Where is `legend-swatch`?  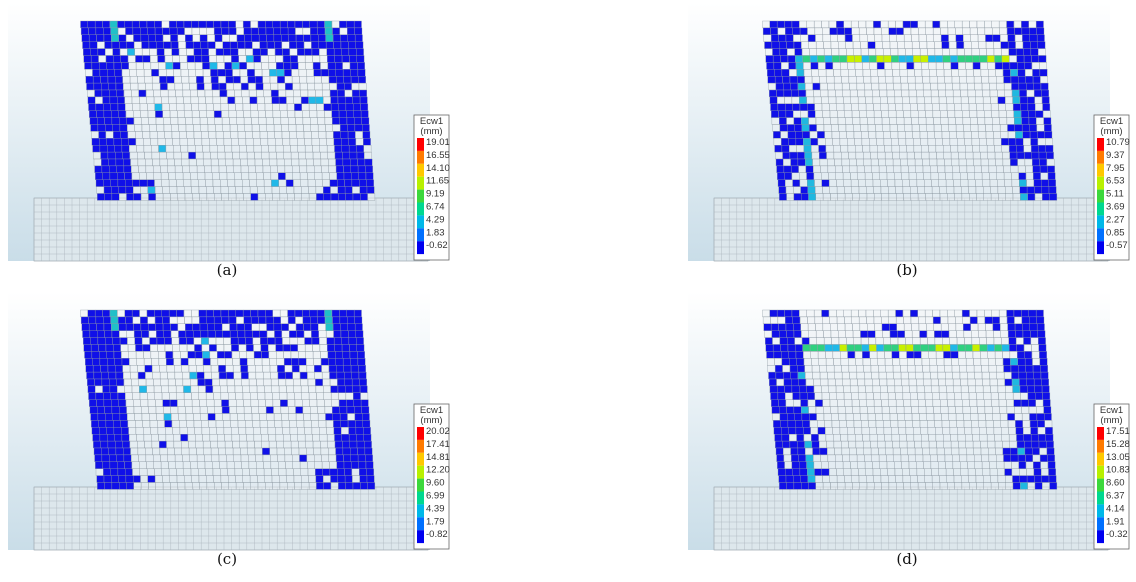
legend-swatch is located at coordinates (420, 472).